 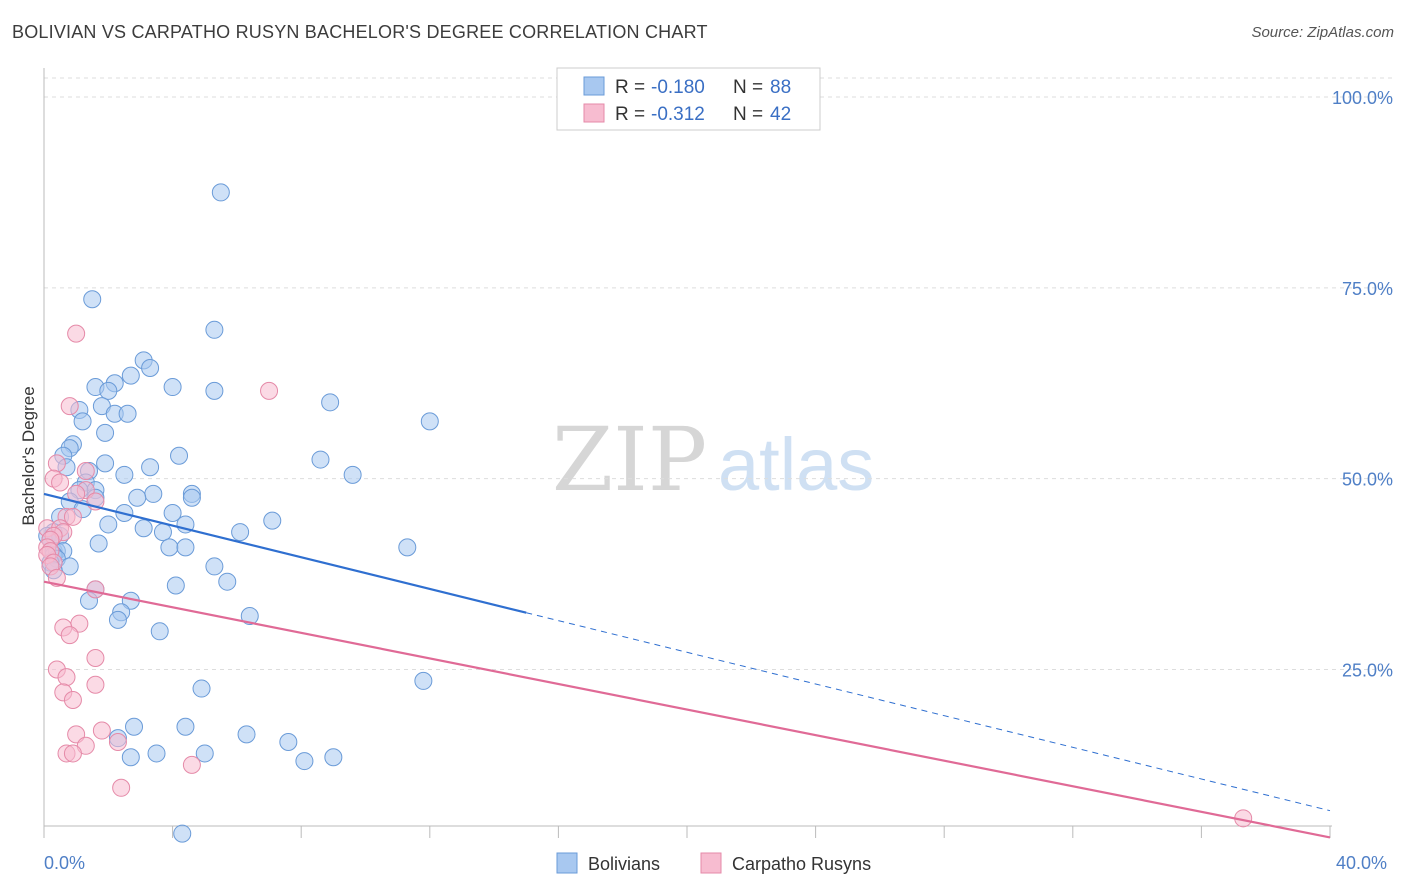 I want to click on x-tick-label-max: 40.0%, so click(x=1361, y=863).